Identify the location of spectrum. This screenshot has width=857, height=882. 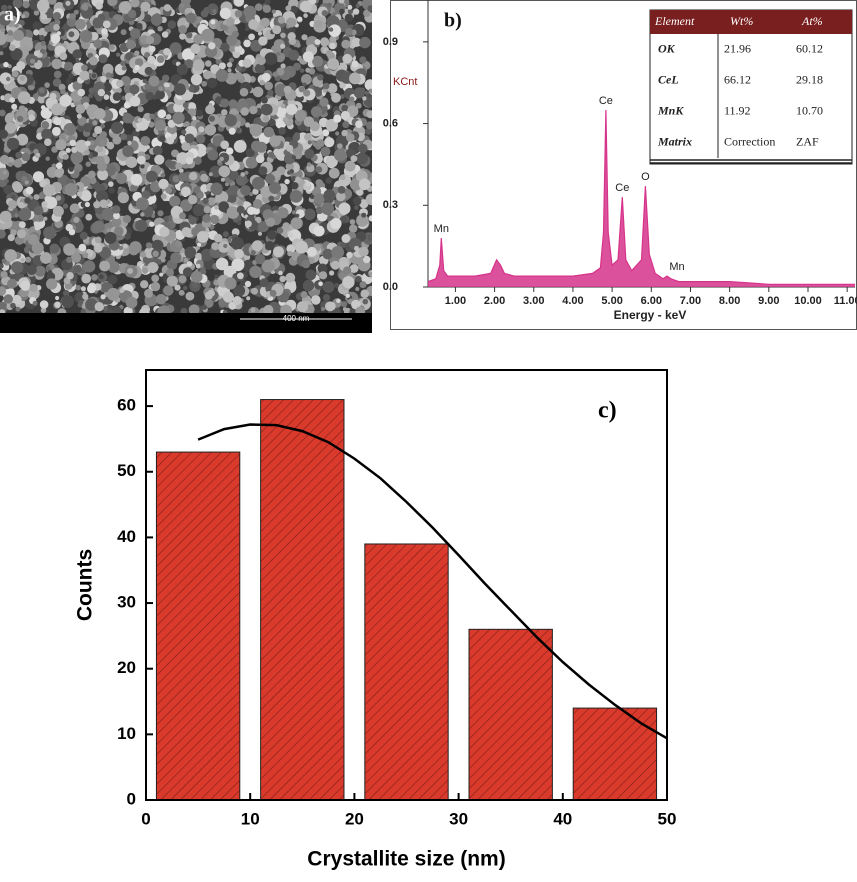
(641, 197).